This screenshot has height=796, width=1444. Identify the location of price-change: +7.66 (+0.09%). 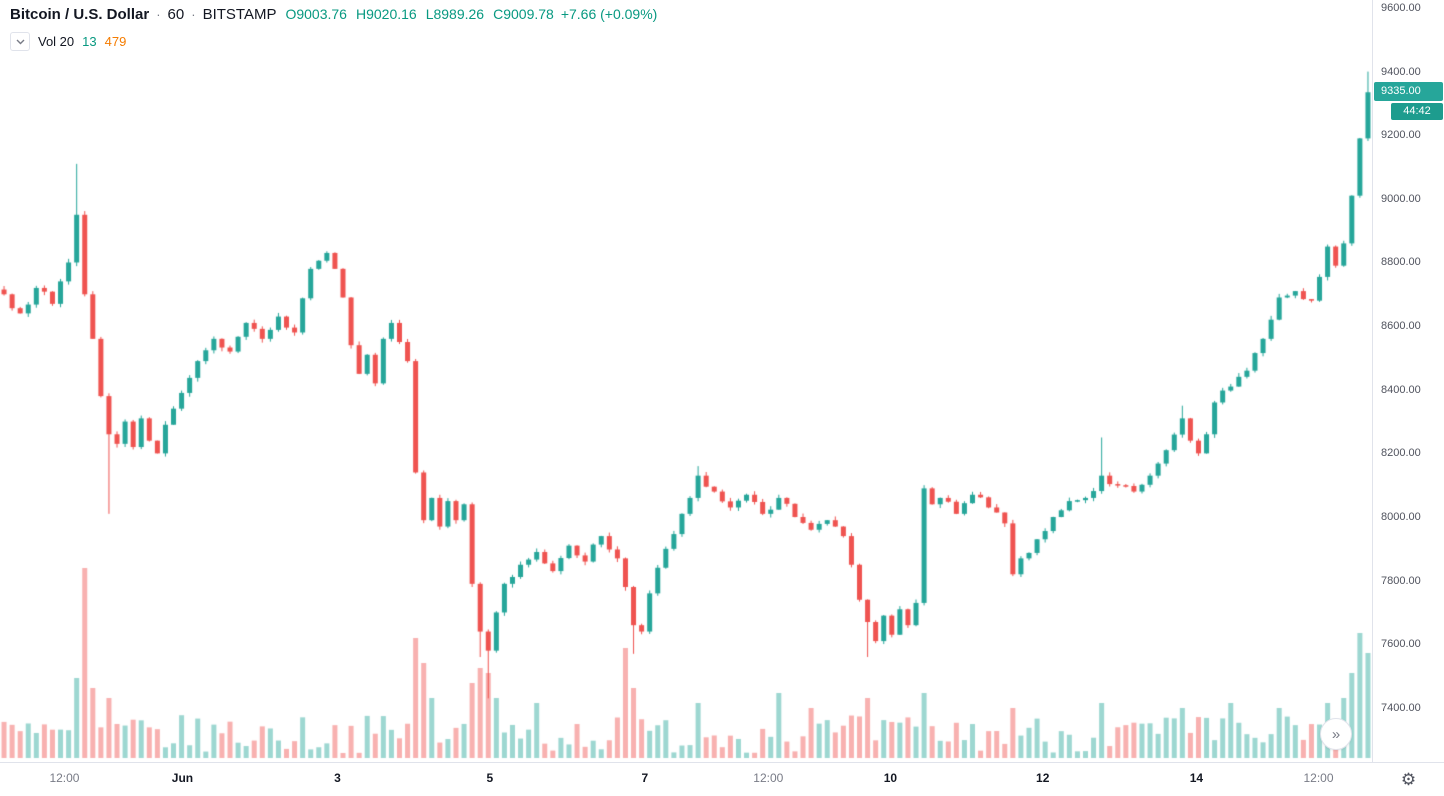
(609, 14).